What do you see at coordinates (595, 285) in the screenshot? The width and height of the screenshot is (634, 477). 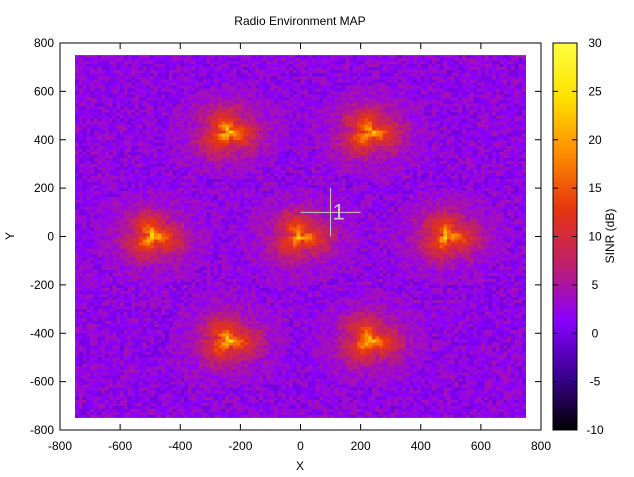 I see `colorbar-tick-label: 5` at bounding box center [595, 285].